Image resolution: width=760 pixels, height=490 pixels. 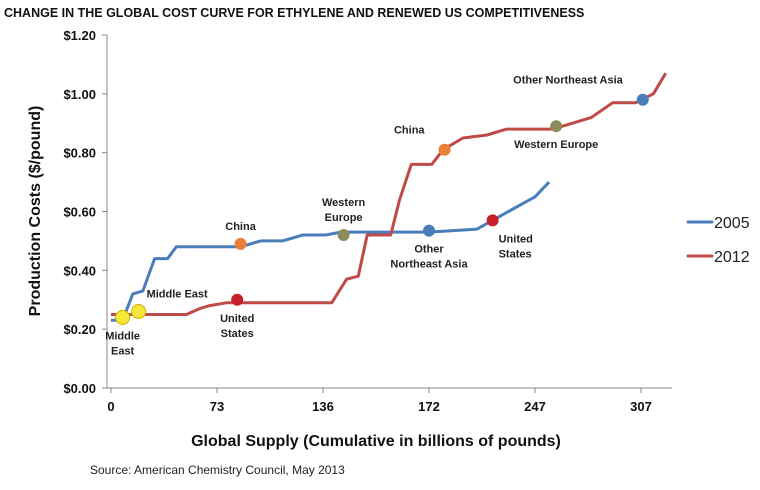 What do you see at coordinates (79, 270) in the screenshot?
I see `y-tick-label: $0.40` at bounding box center [79, 270].